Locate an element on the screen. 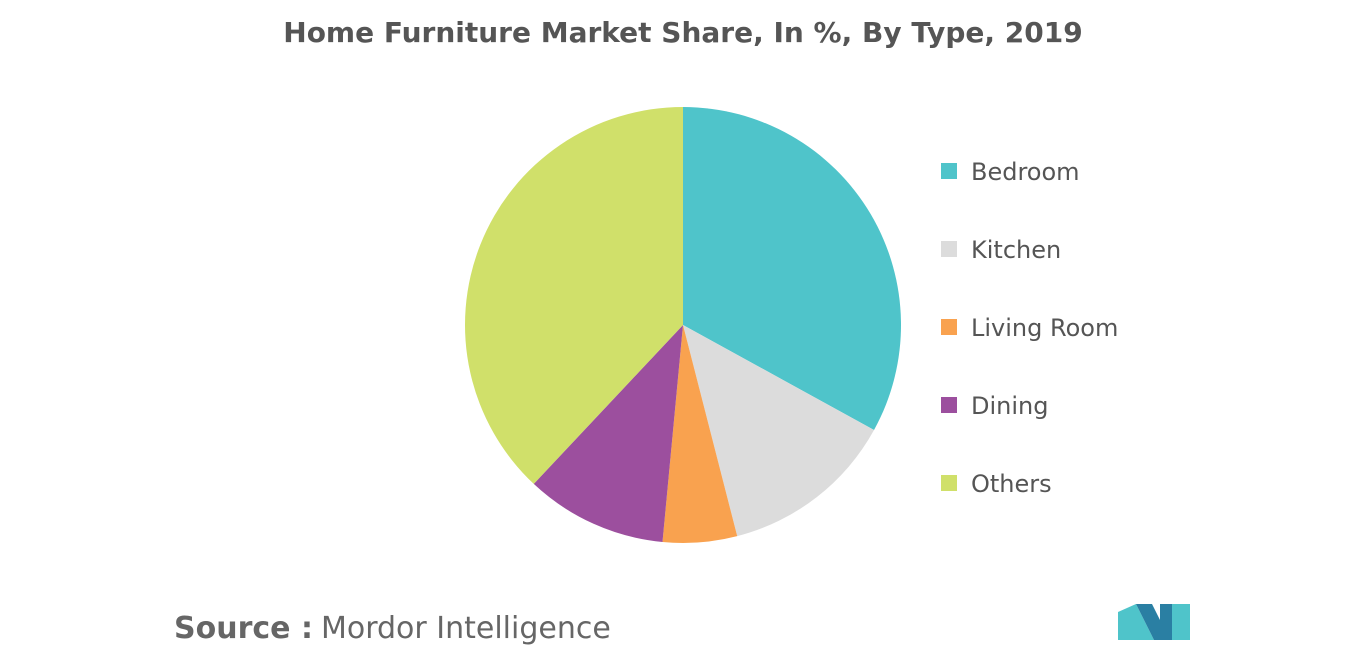 The width and height of the screenshot is (1366, 655). source-label: Source : is located at coordinates (243, 628).